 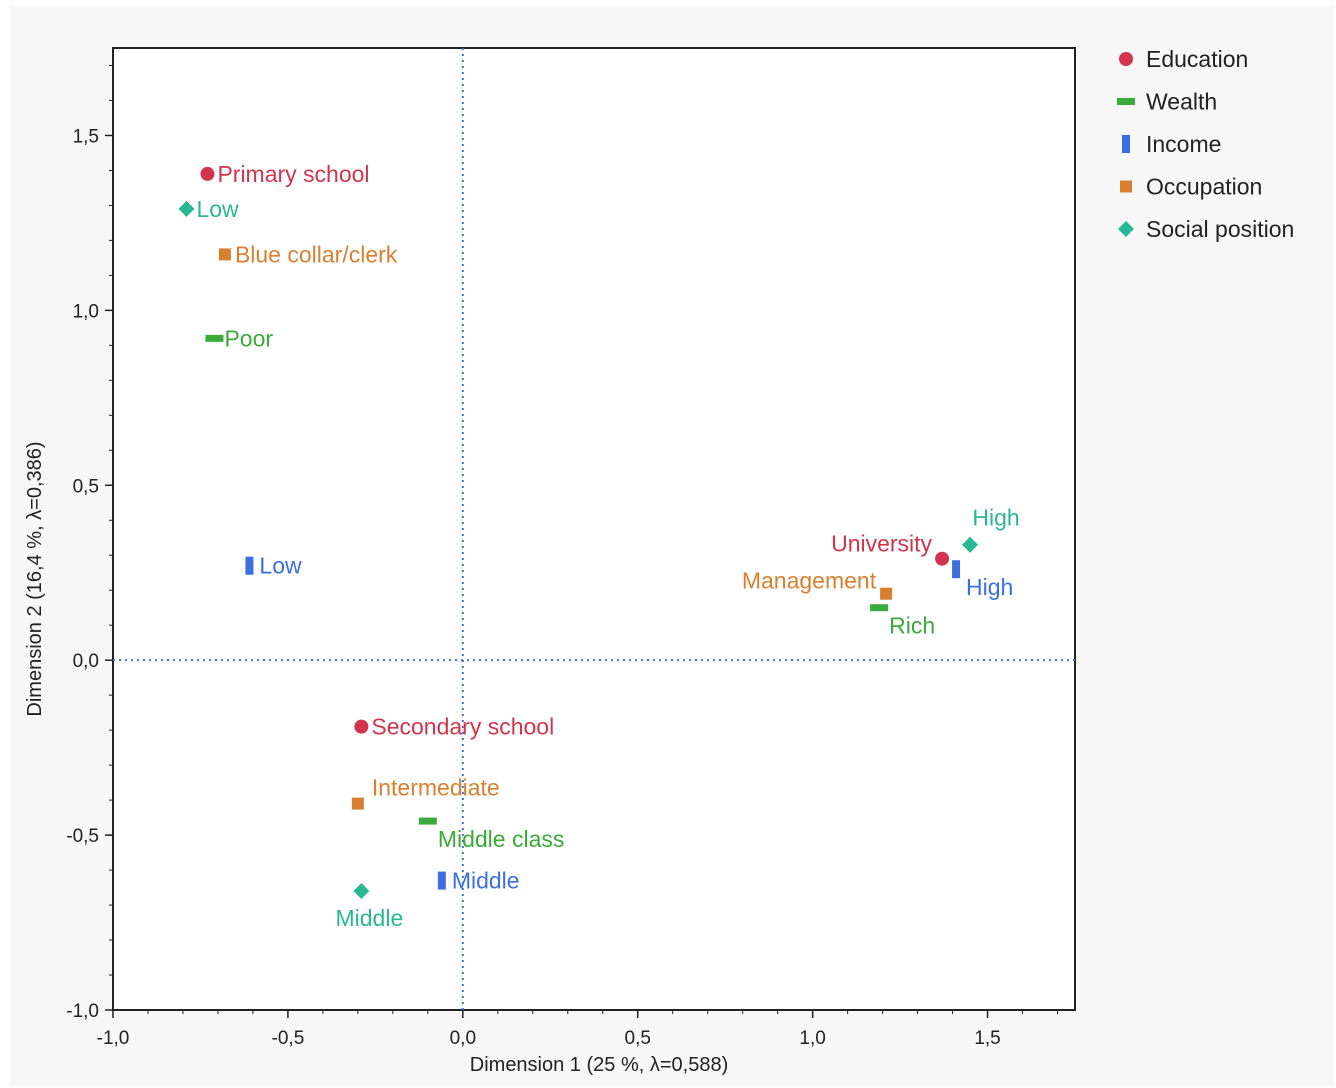 I want to click on data-label: Management, so click(x=809, y=581).